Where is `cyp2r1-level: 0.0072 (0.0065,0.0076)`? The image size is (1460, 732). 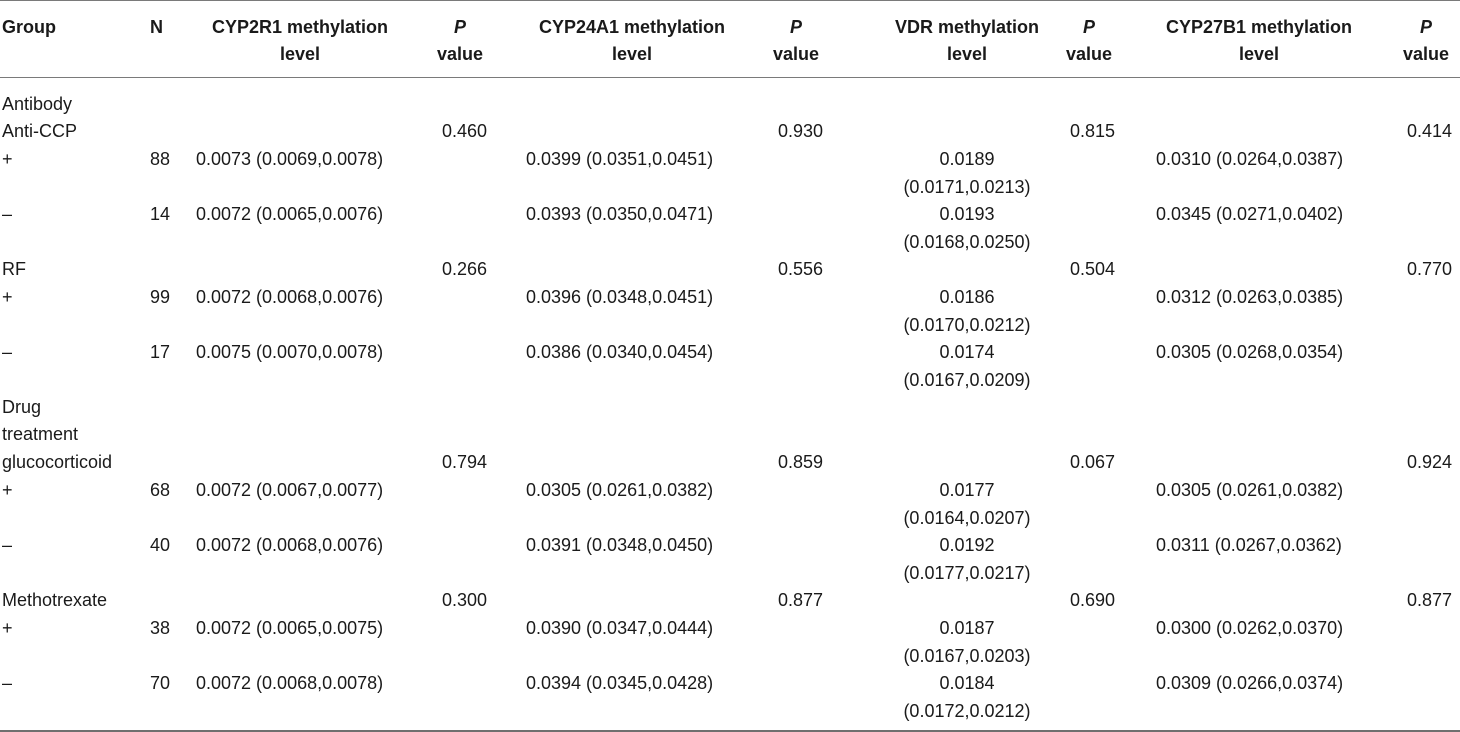
cyp2r1-level: 0.0072 (0.0065,0.0076) is located at coordinates (290, 214).